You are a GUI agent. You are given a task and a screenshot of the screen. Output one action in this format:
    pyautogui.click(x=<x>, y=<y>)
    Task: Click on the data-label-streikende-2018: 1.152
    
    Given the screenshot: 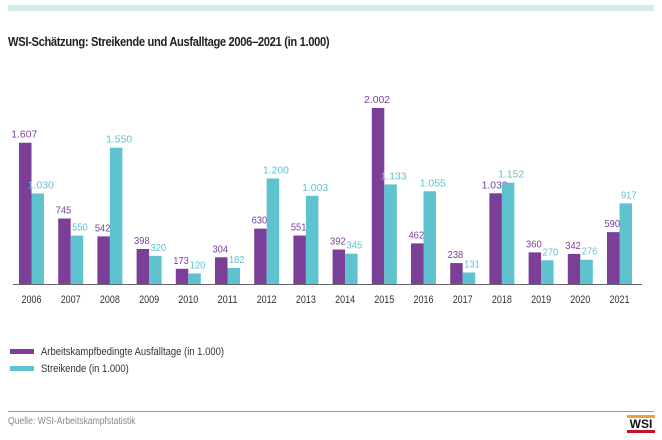 What is the action you would take?
    pyautogui.click(x=511, y=175)
    